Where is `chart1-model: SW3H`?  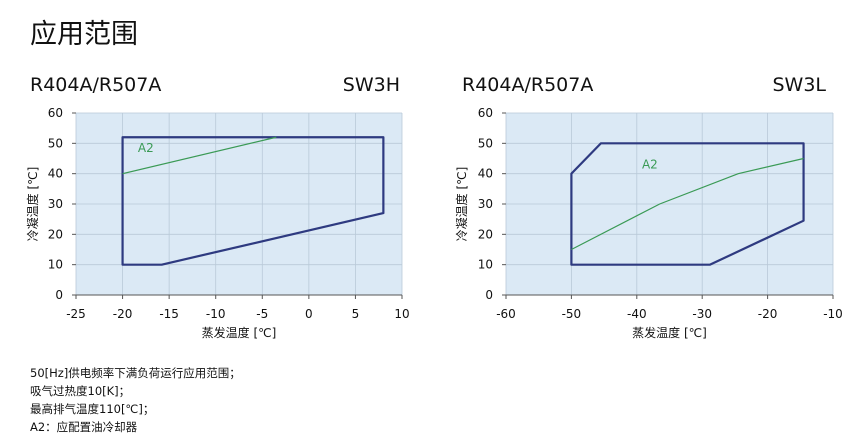
chart1-model: SW3H is located at coordinates (371, 85).